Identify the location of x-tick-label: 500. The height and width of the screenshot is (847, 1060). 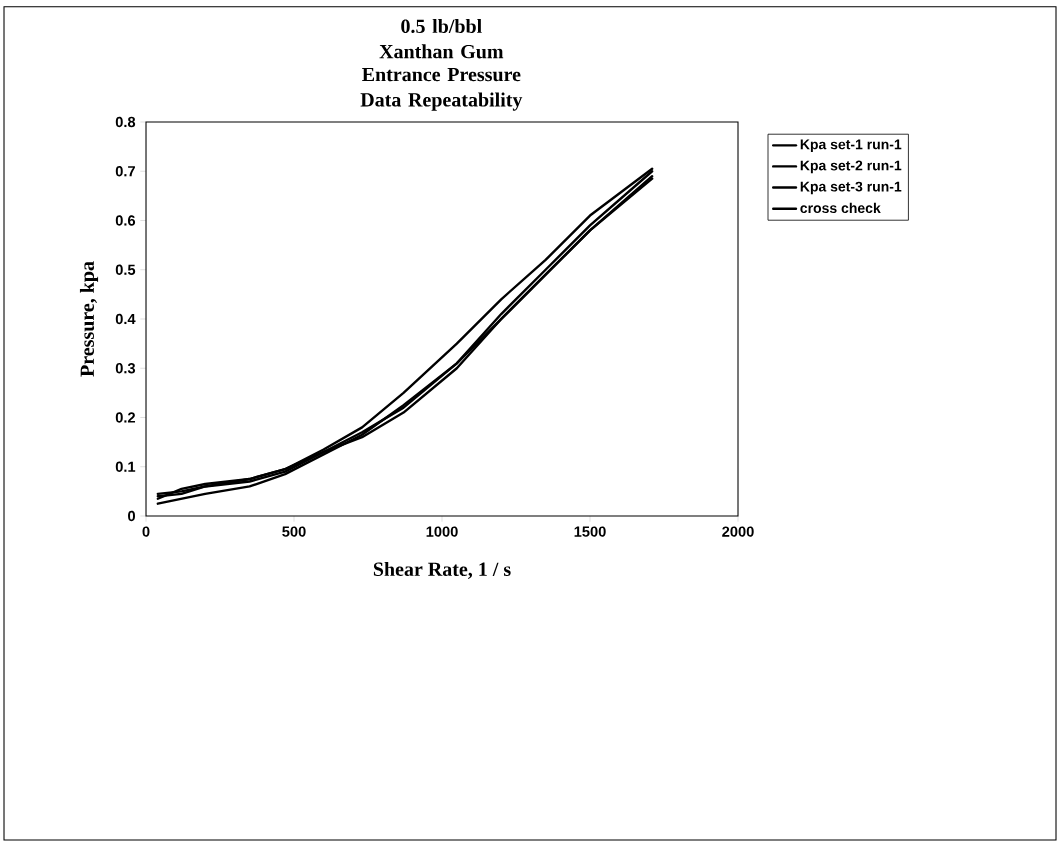
(294, 531).